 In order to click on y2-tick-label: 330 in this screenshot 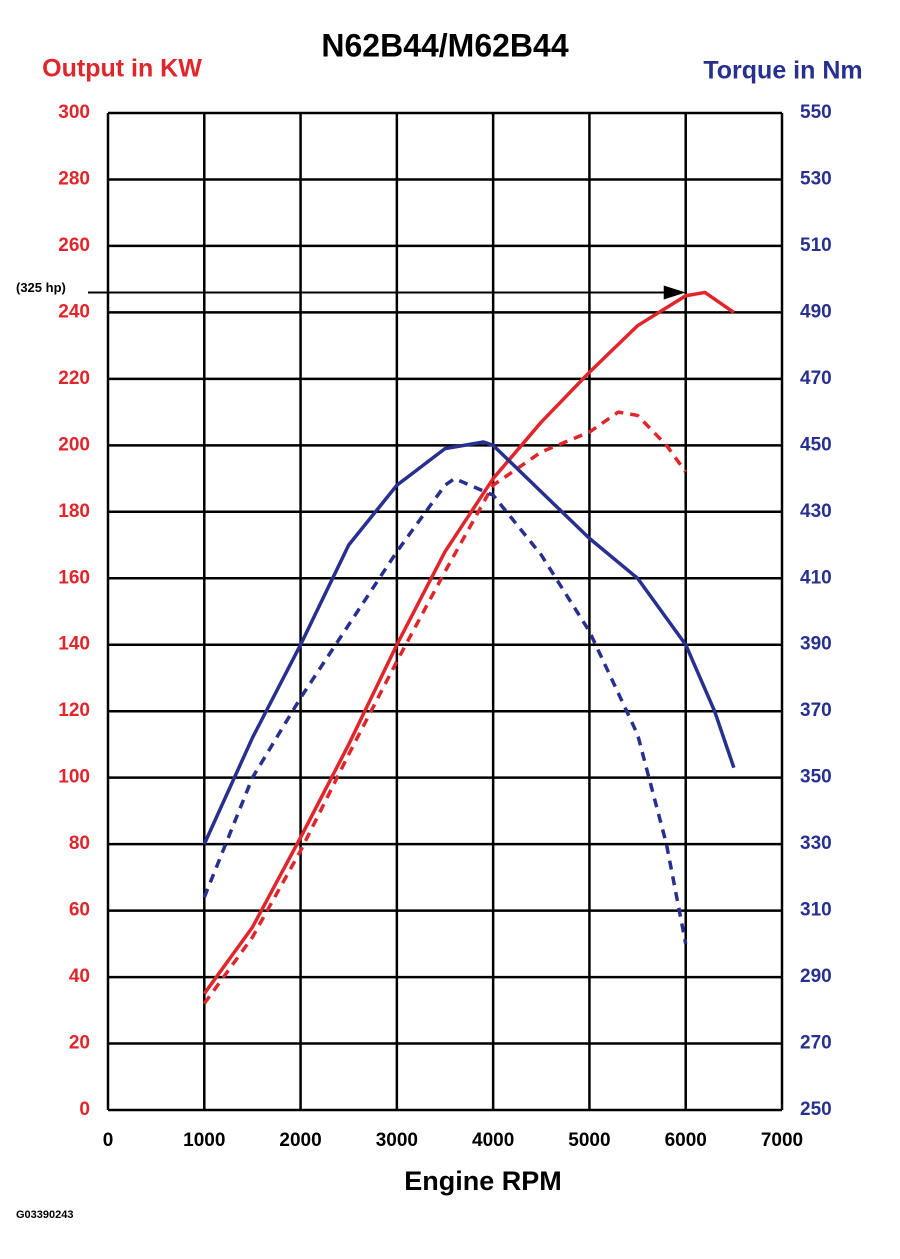, I will do `click(816, 843)`.